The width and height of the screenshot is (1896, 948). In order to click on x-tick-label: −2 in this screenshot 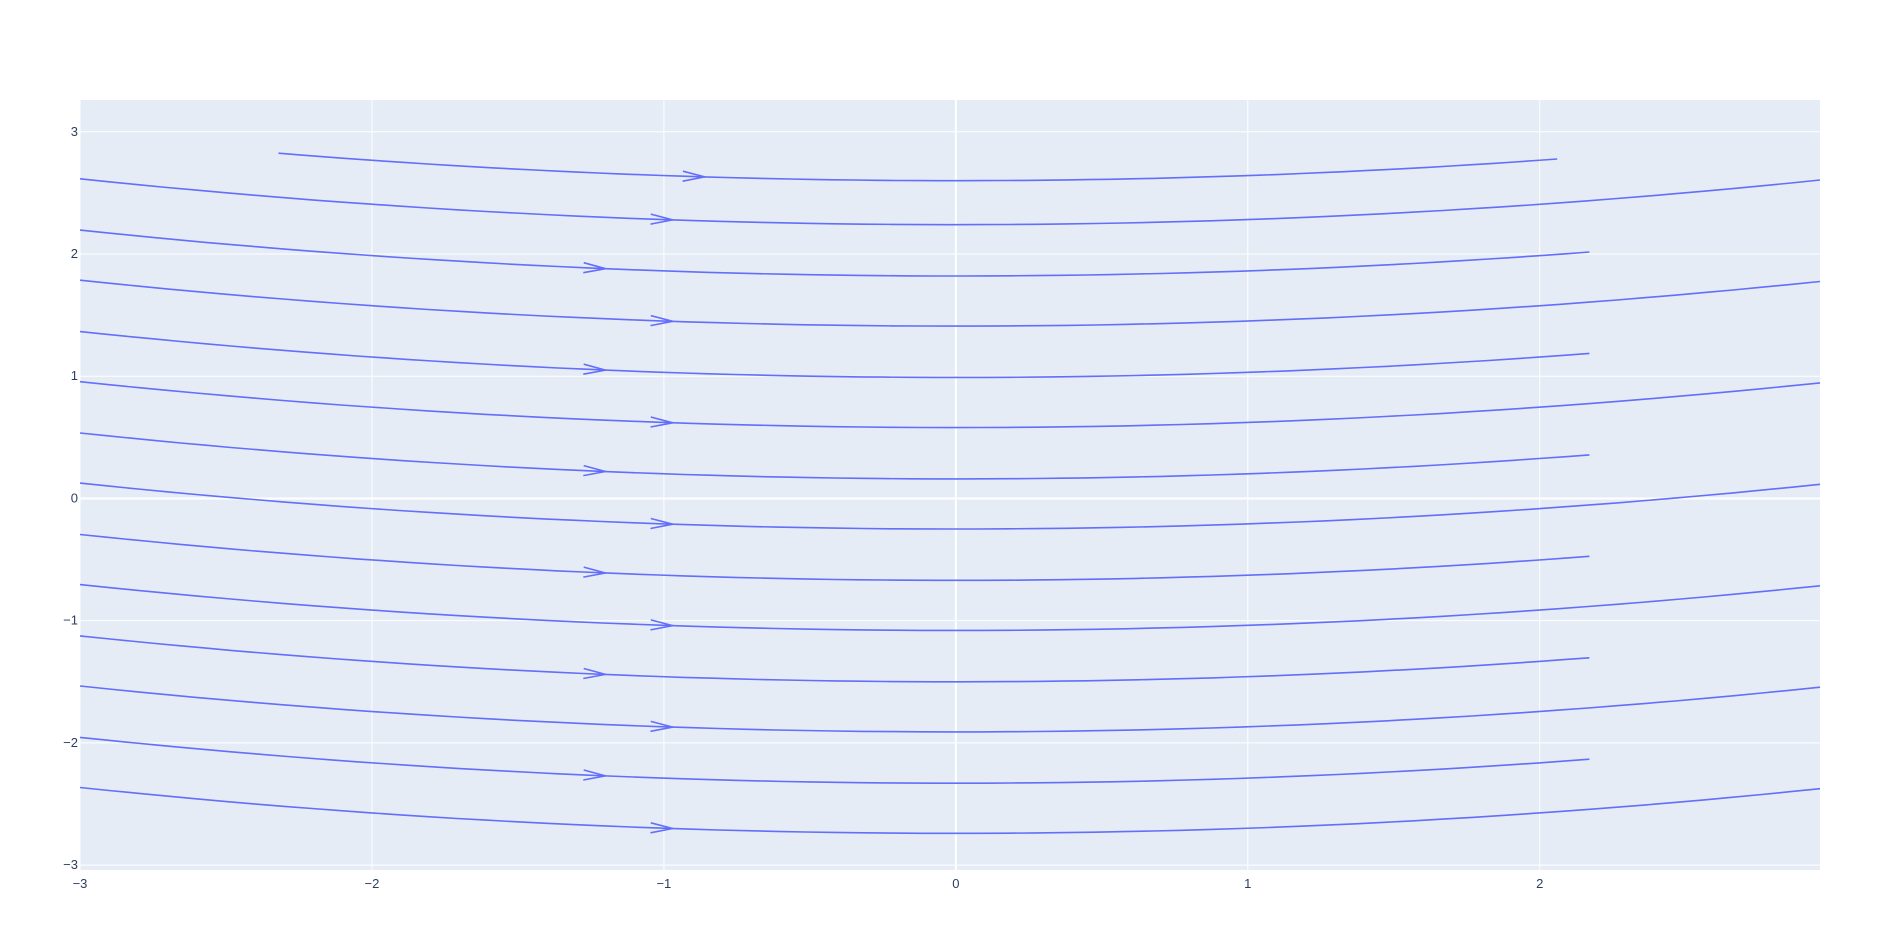, I will do `click(372, 883)`.